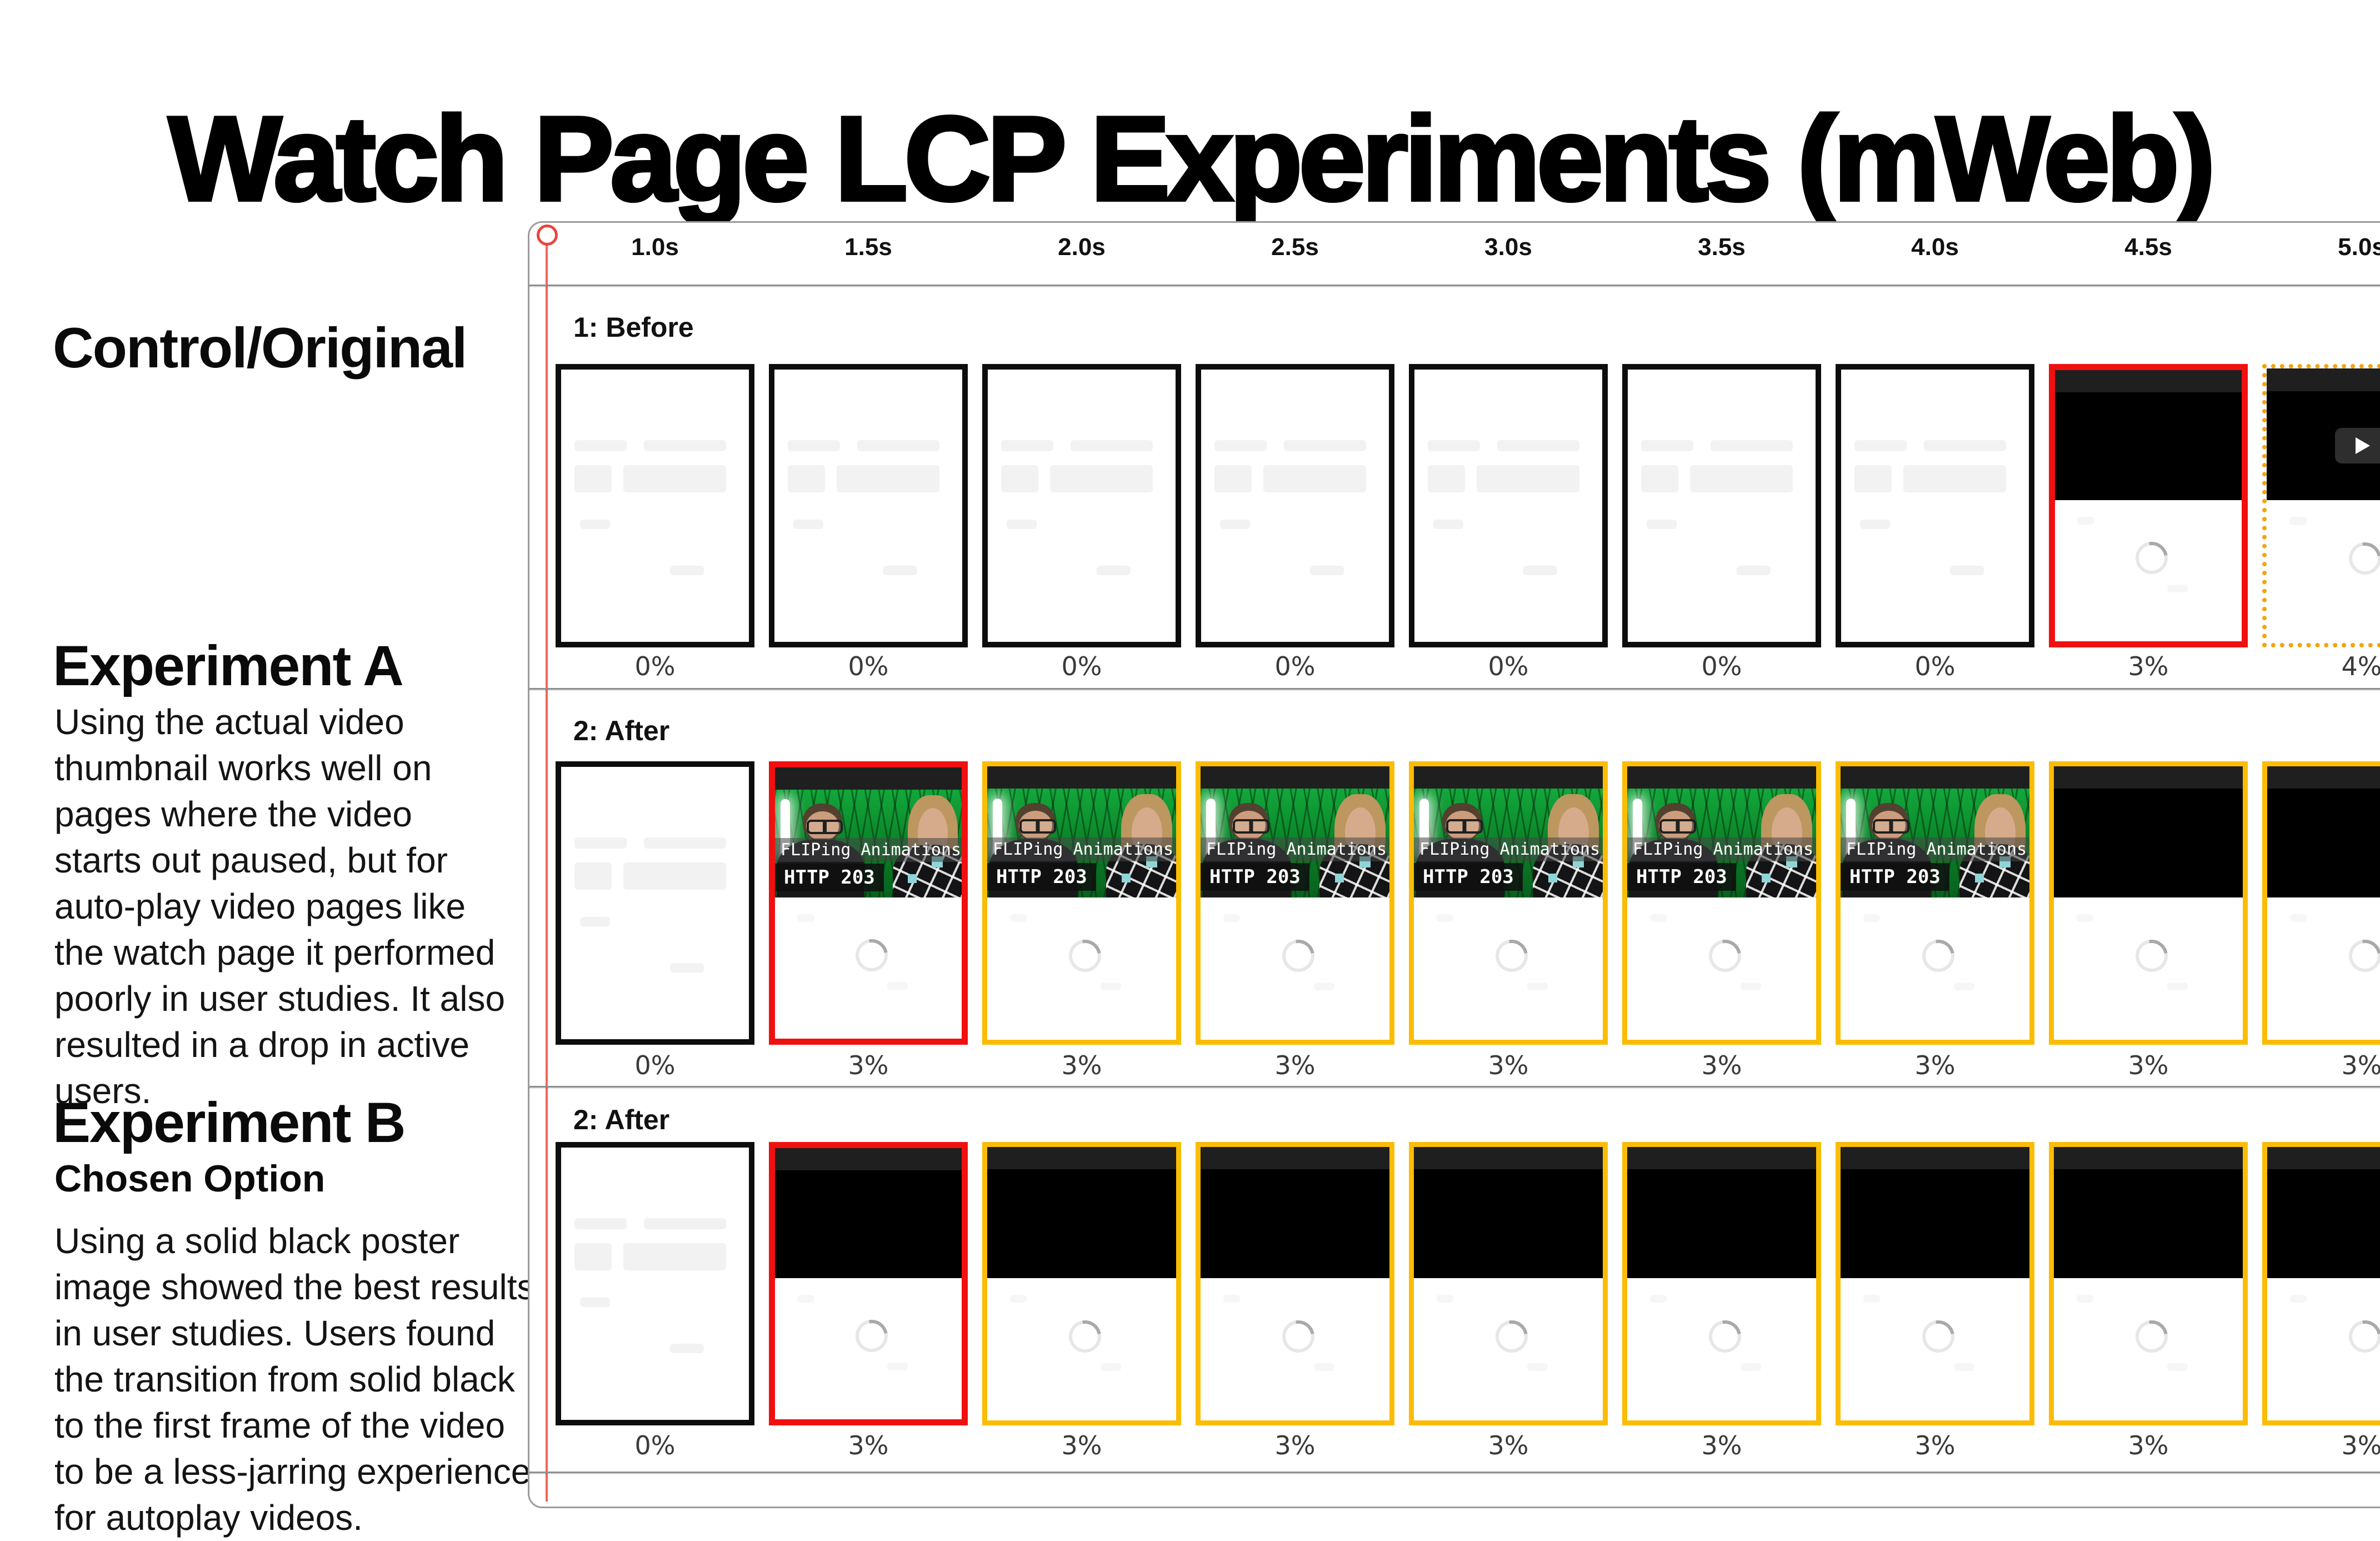 The image size is (2380, 1541). Describe the element at coordinates (2361, 666) in the screenshot. I see `frame-percent: 4%` at that location.